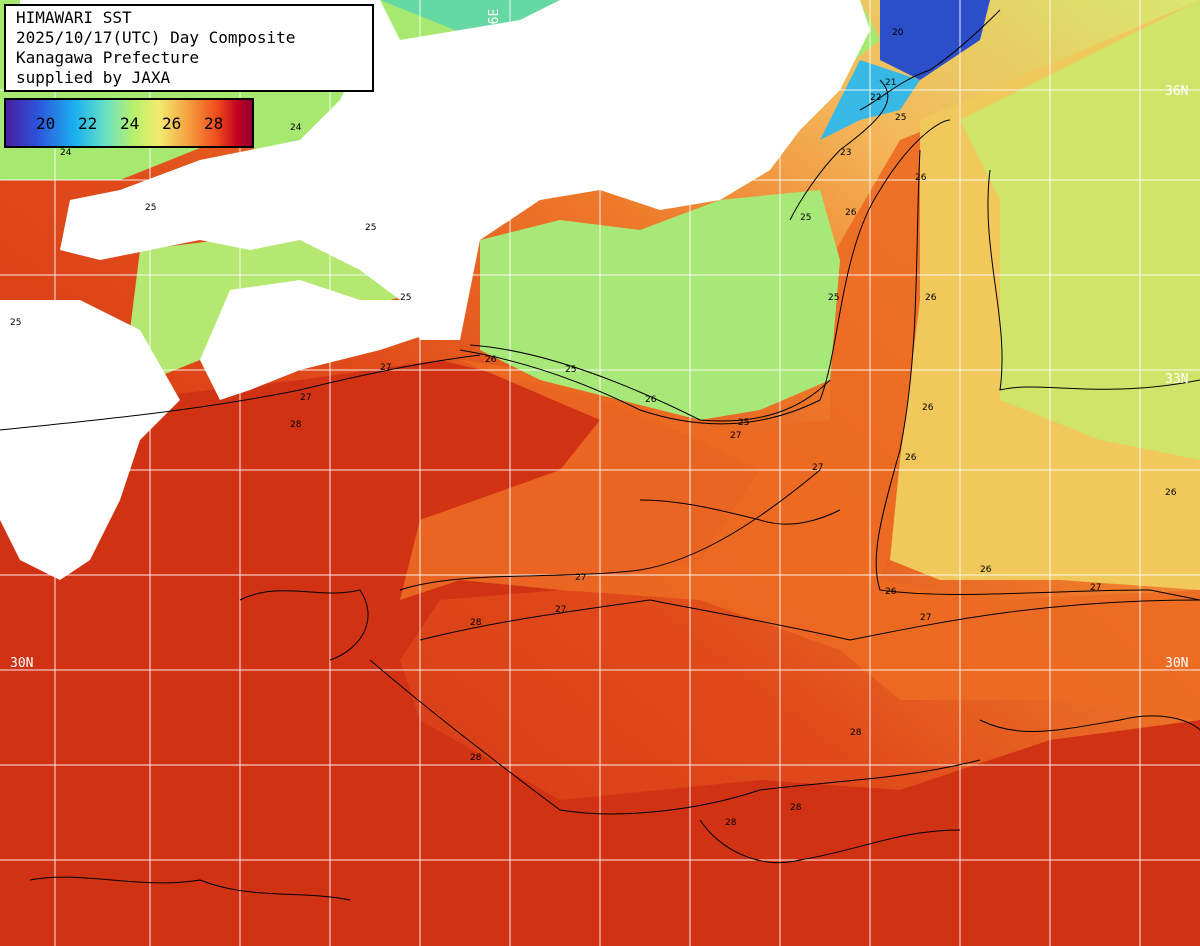 The height and width of the screenshot is (946, 1200). Describe the element at coordinates (1176, 663) in the screenshot. I see `lat-label-30n-right: 30N` at that location.